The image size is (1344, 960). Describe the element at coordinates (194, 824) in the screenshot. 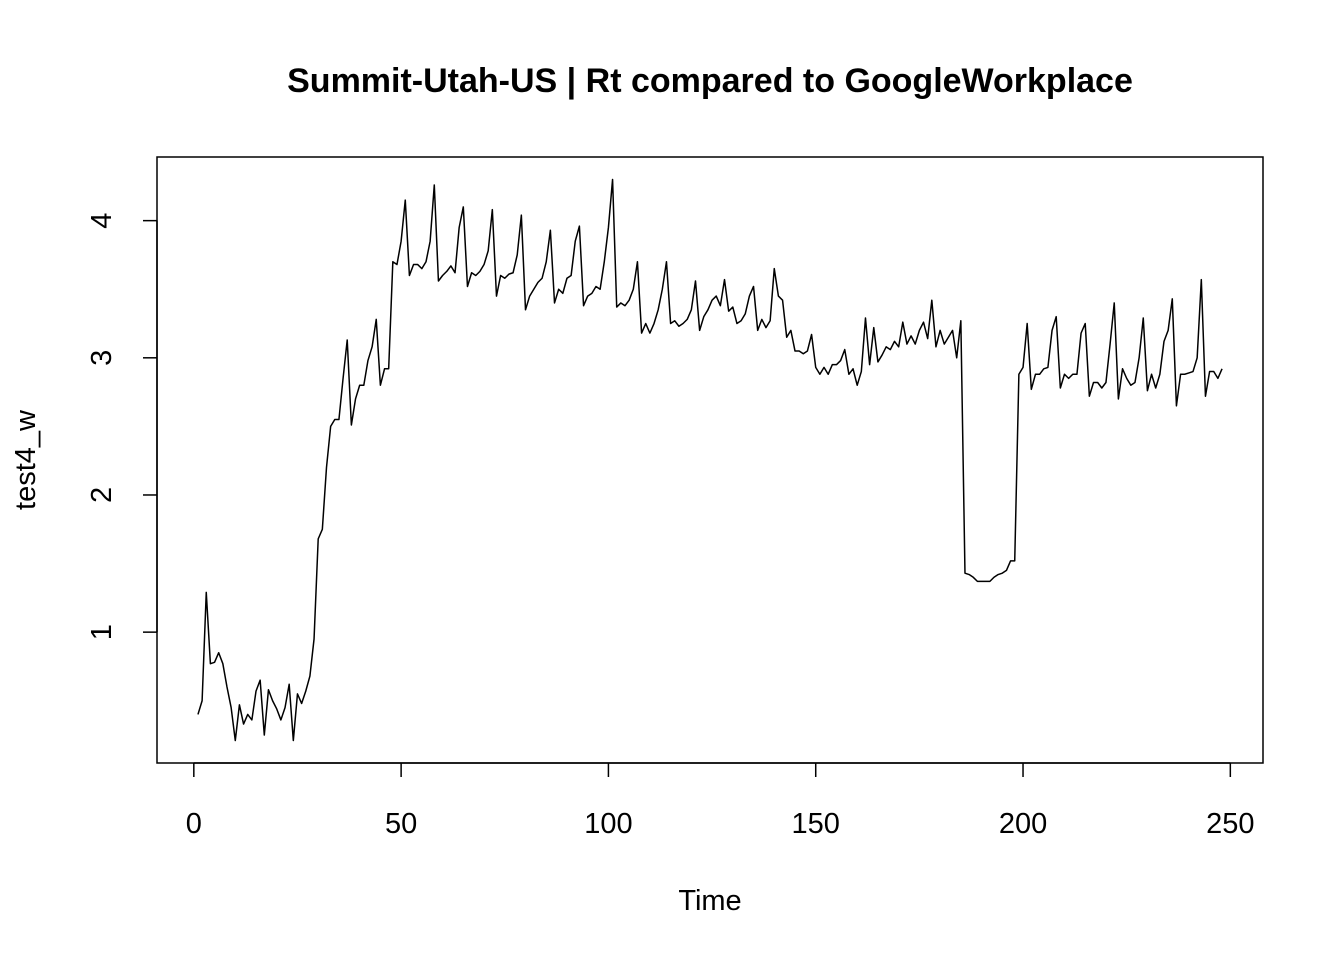

I see `x-tick-label: 0` at that location.